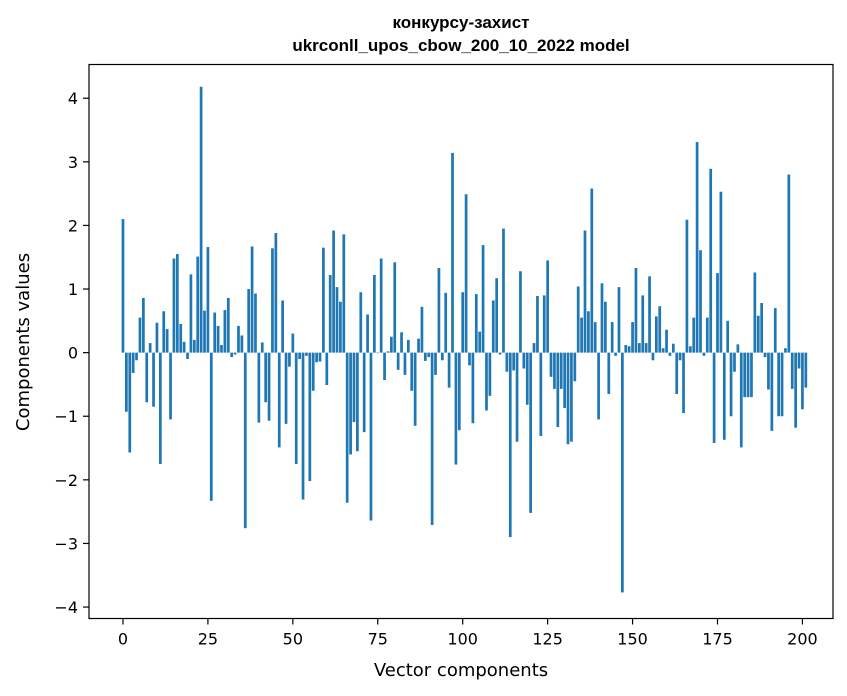 This screenshot has height=696, width=847. Describe the element at coordinates (293, 639) in the screenshot. I see `x-tick-label: 50` at that location.